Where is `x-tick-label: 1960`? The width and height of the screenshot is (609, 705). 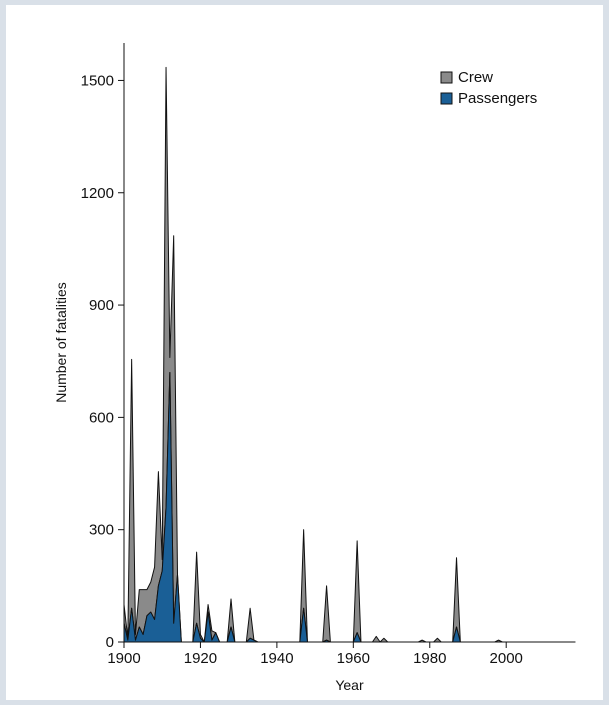
x-tick-label: 1960 is located at coordinates (353, 658).